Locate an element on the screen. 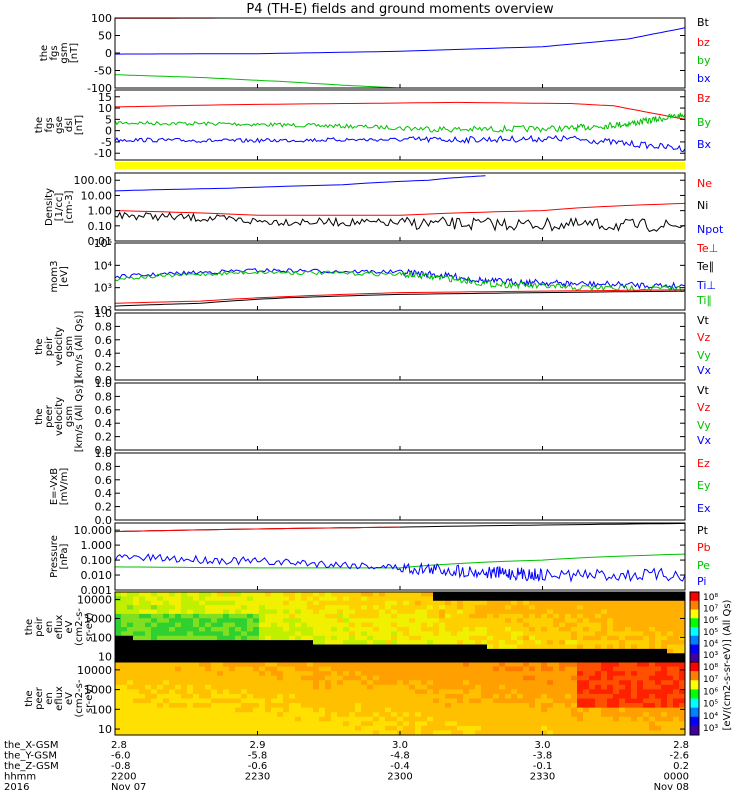 The width and height of the screenshot is (750, 800). series-p4-Te⊥ is located at coordinates (400, 296).